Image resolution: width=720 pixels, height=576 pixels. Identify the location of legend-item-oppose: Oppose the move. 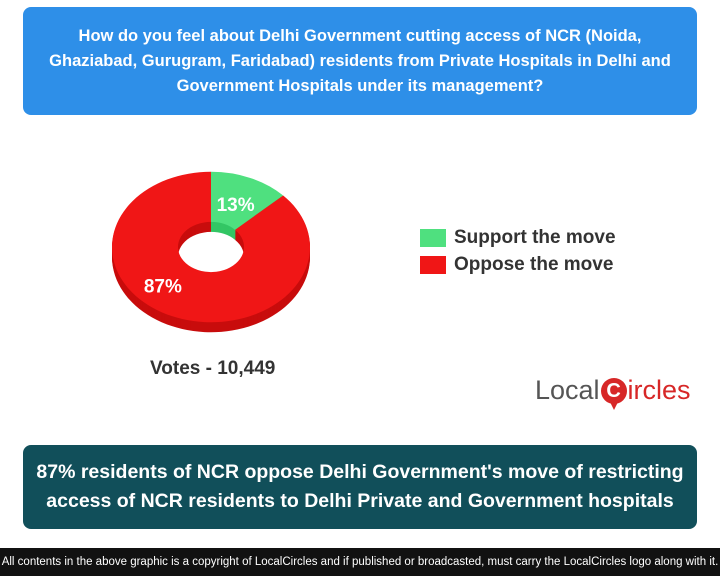
(518, 264).